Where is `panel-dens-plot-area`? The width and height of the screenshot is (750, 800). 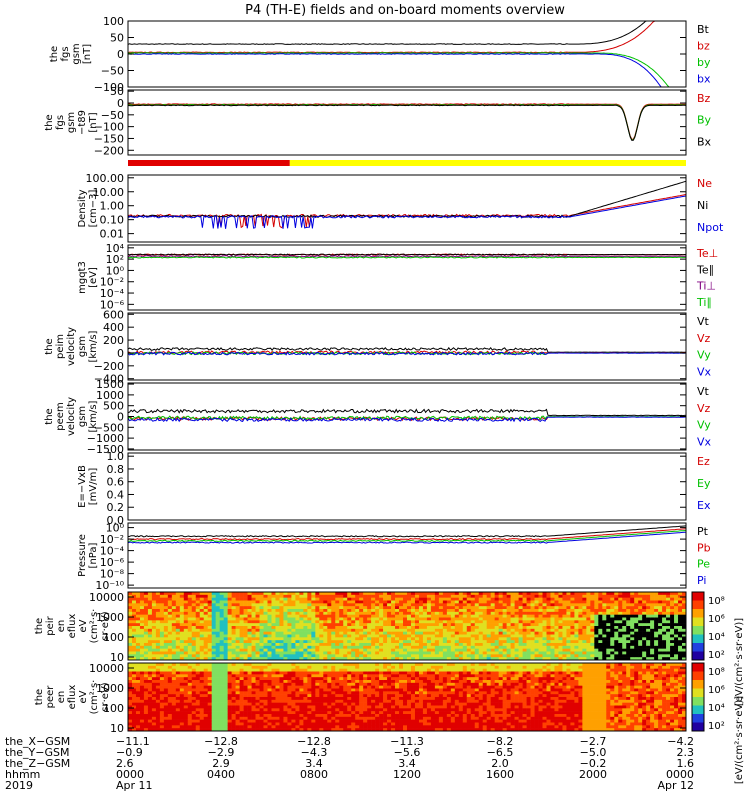
panel-dens-plot-area is located at coordinates (407, 204).